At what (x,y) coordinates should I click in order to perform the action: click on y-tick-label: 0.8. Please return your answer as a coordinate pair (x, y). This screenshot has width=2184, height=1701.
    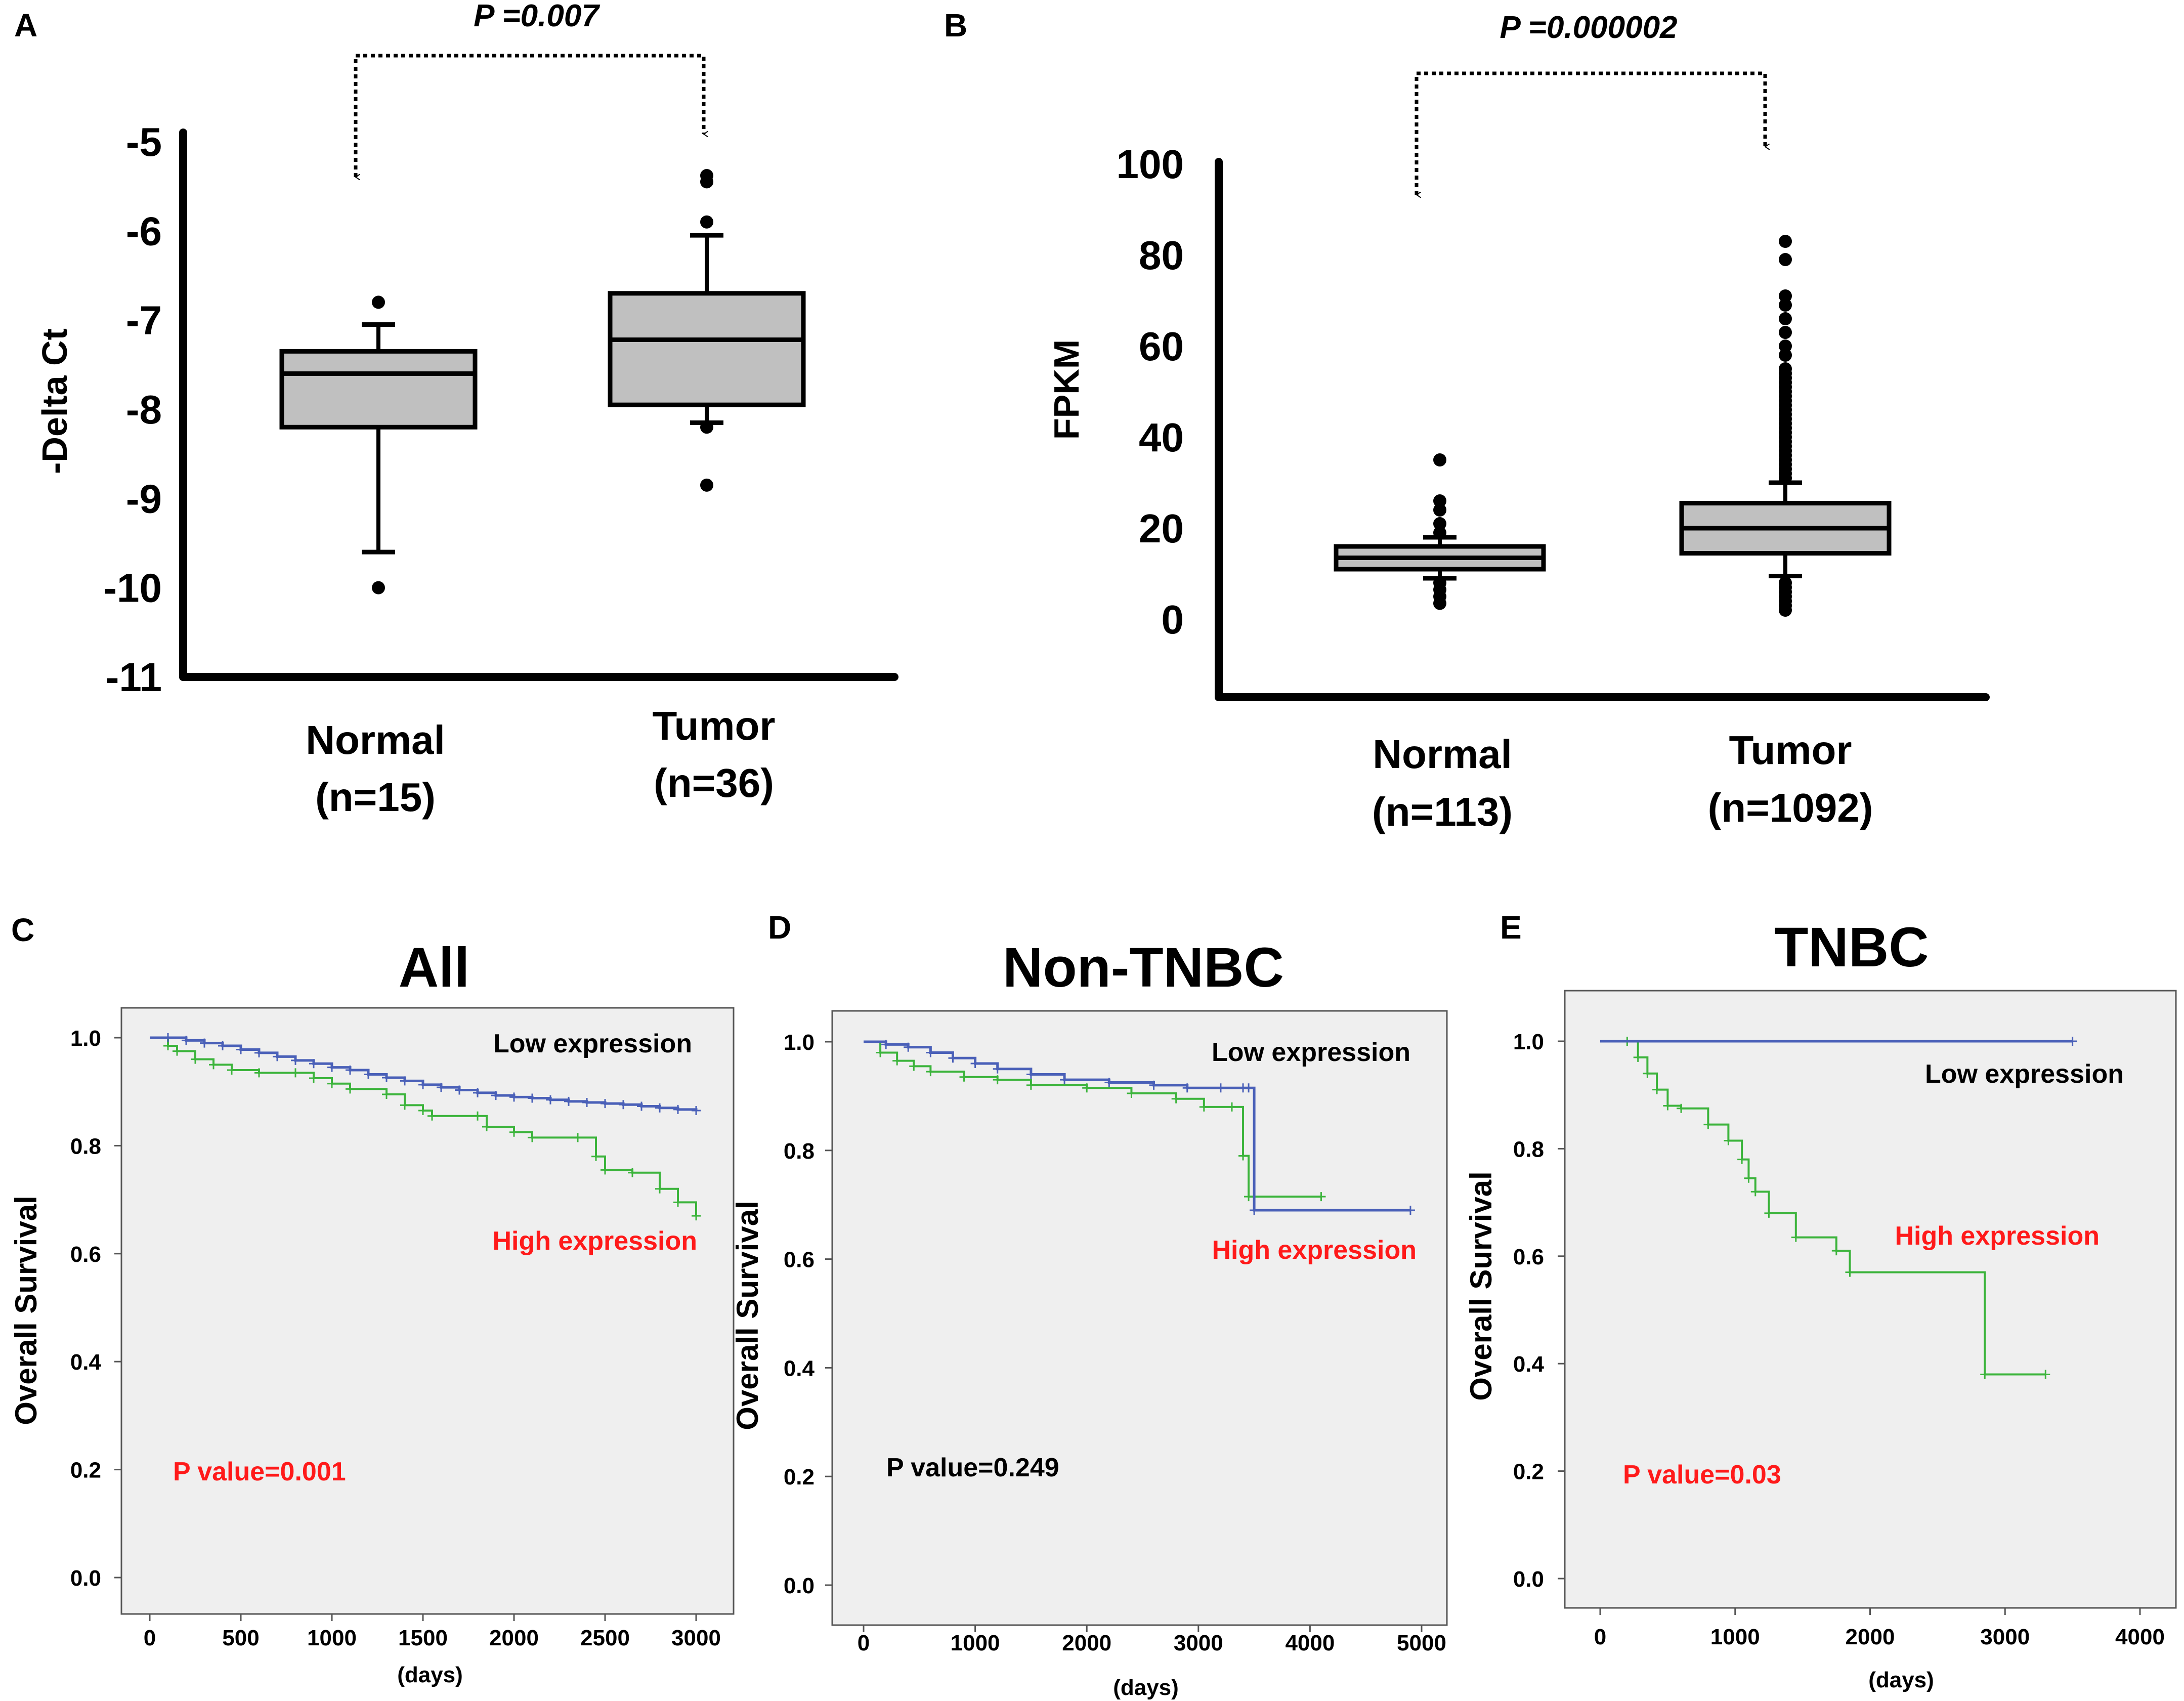
    Looking at the image, I should click on (86, 1146).